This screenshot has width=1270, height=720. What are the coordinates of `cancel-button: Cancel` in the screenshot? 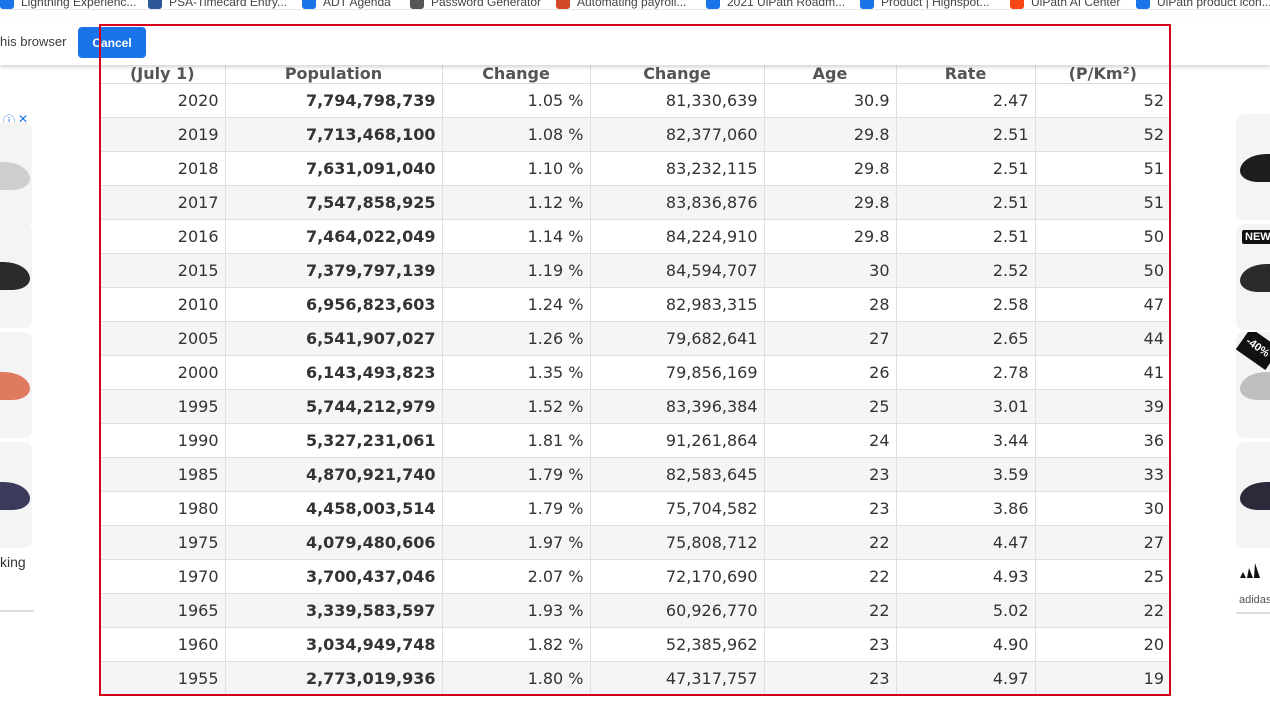 It's located at (112, 42).